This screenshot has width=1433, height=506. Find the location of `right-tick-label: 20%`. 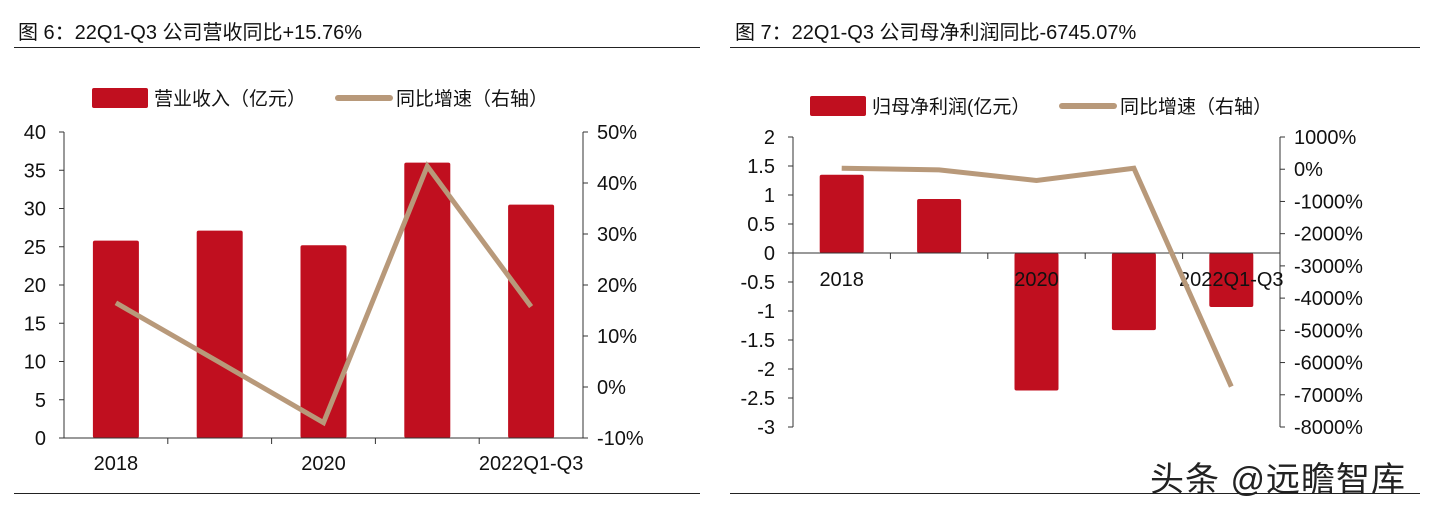

right-tick-label: 20% is located at coordinates (617, 286).